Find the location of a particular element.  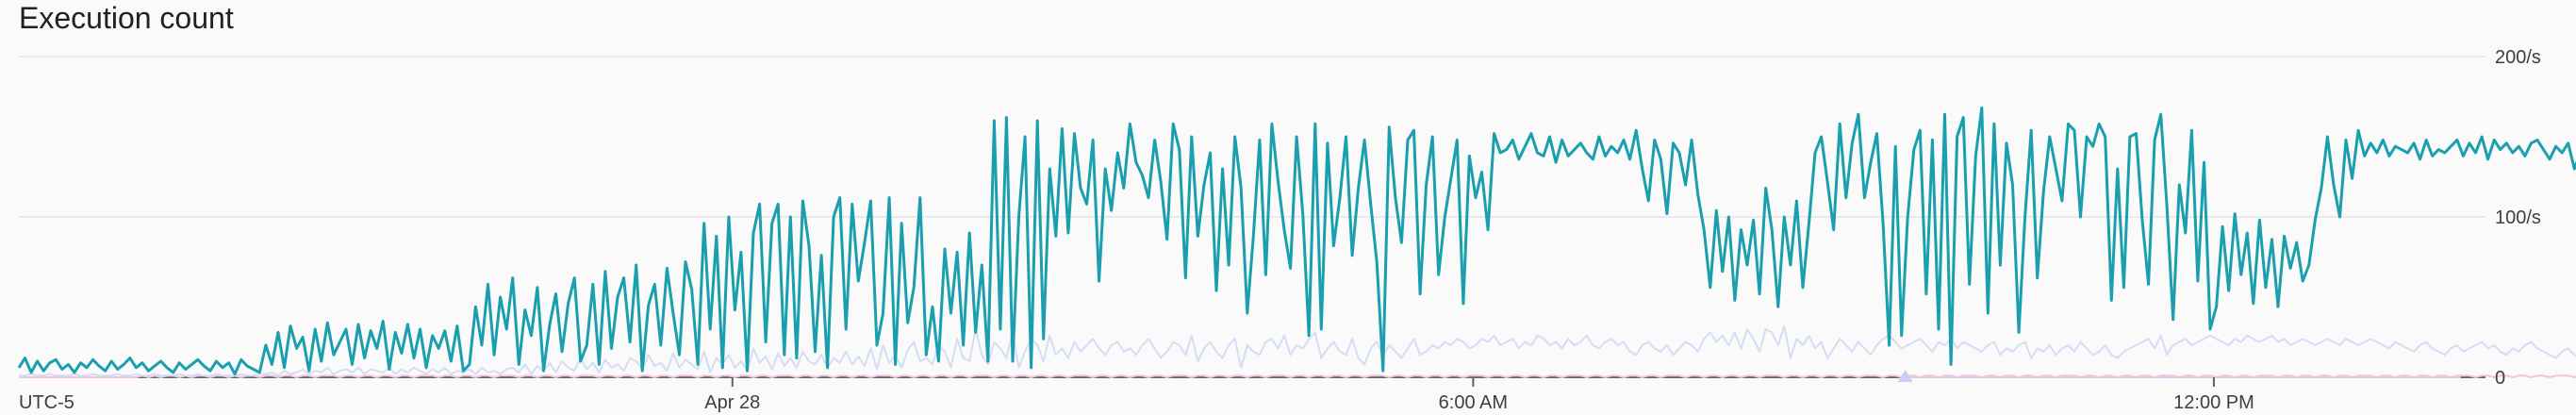

series-end-marker-triangle is located at coordinates (1905, 376).